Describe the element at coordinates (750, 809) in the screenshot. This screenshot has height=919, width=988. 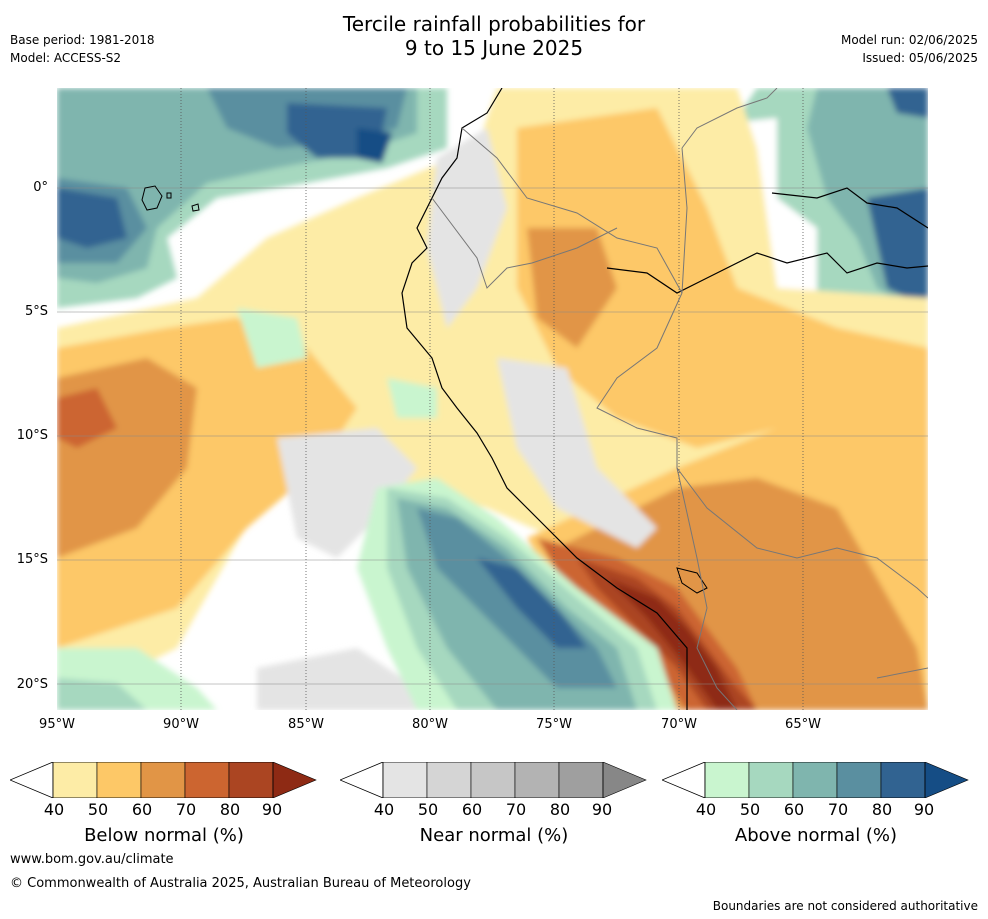
I see `colorbar-above-tick: 50` at that location.